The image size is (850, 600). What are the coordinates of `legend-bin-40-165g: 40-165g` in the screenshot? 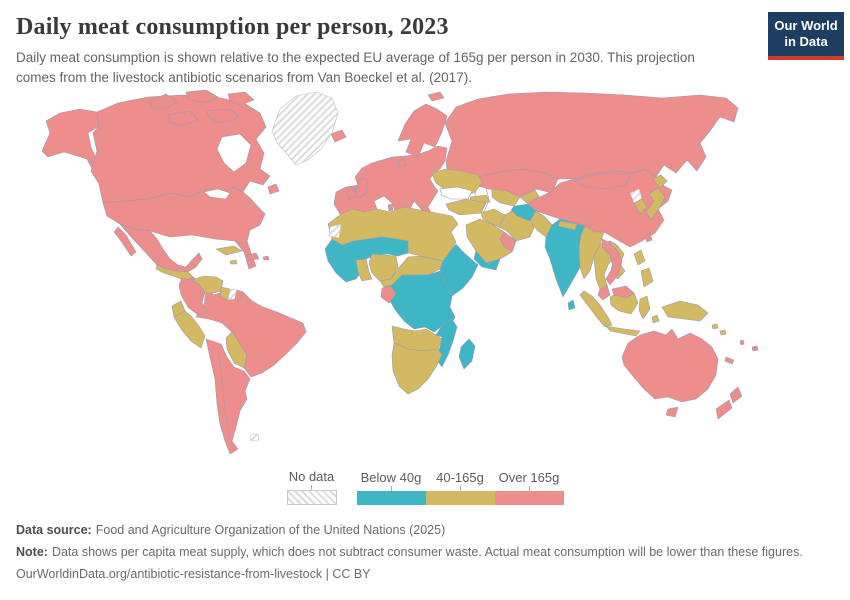 It's located at (460, 488).